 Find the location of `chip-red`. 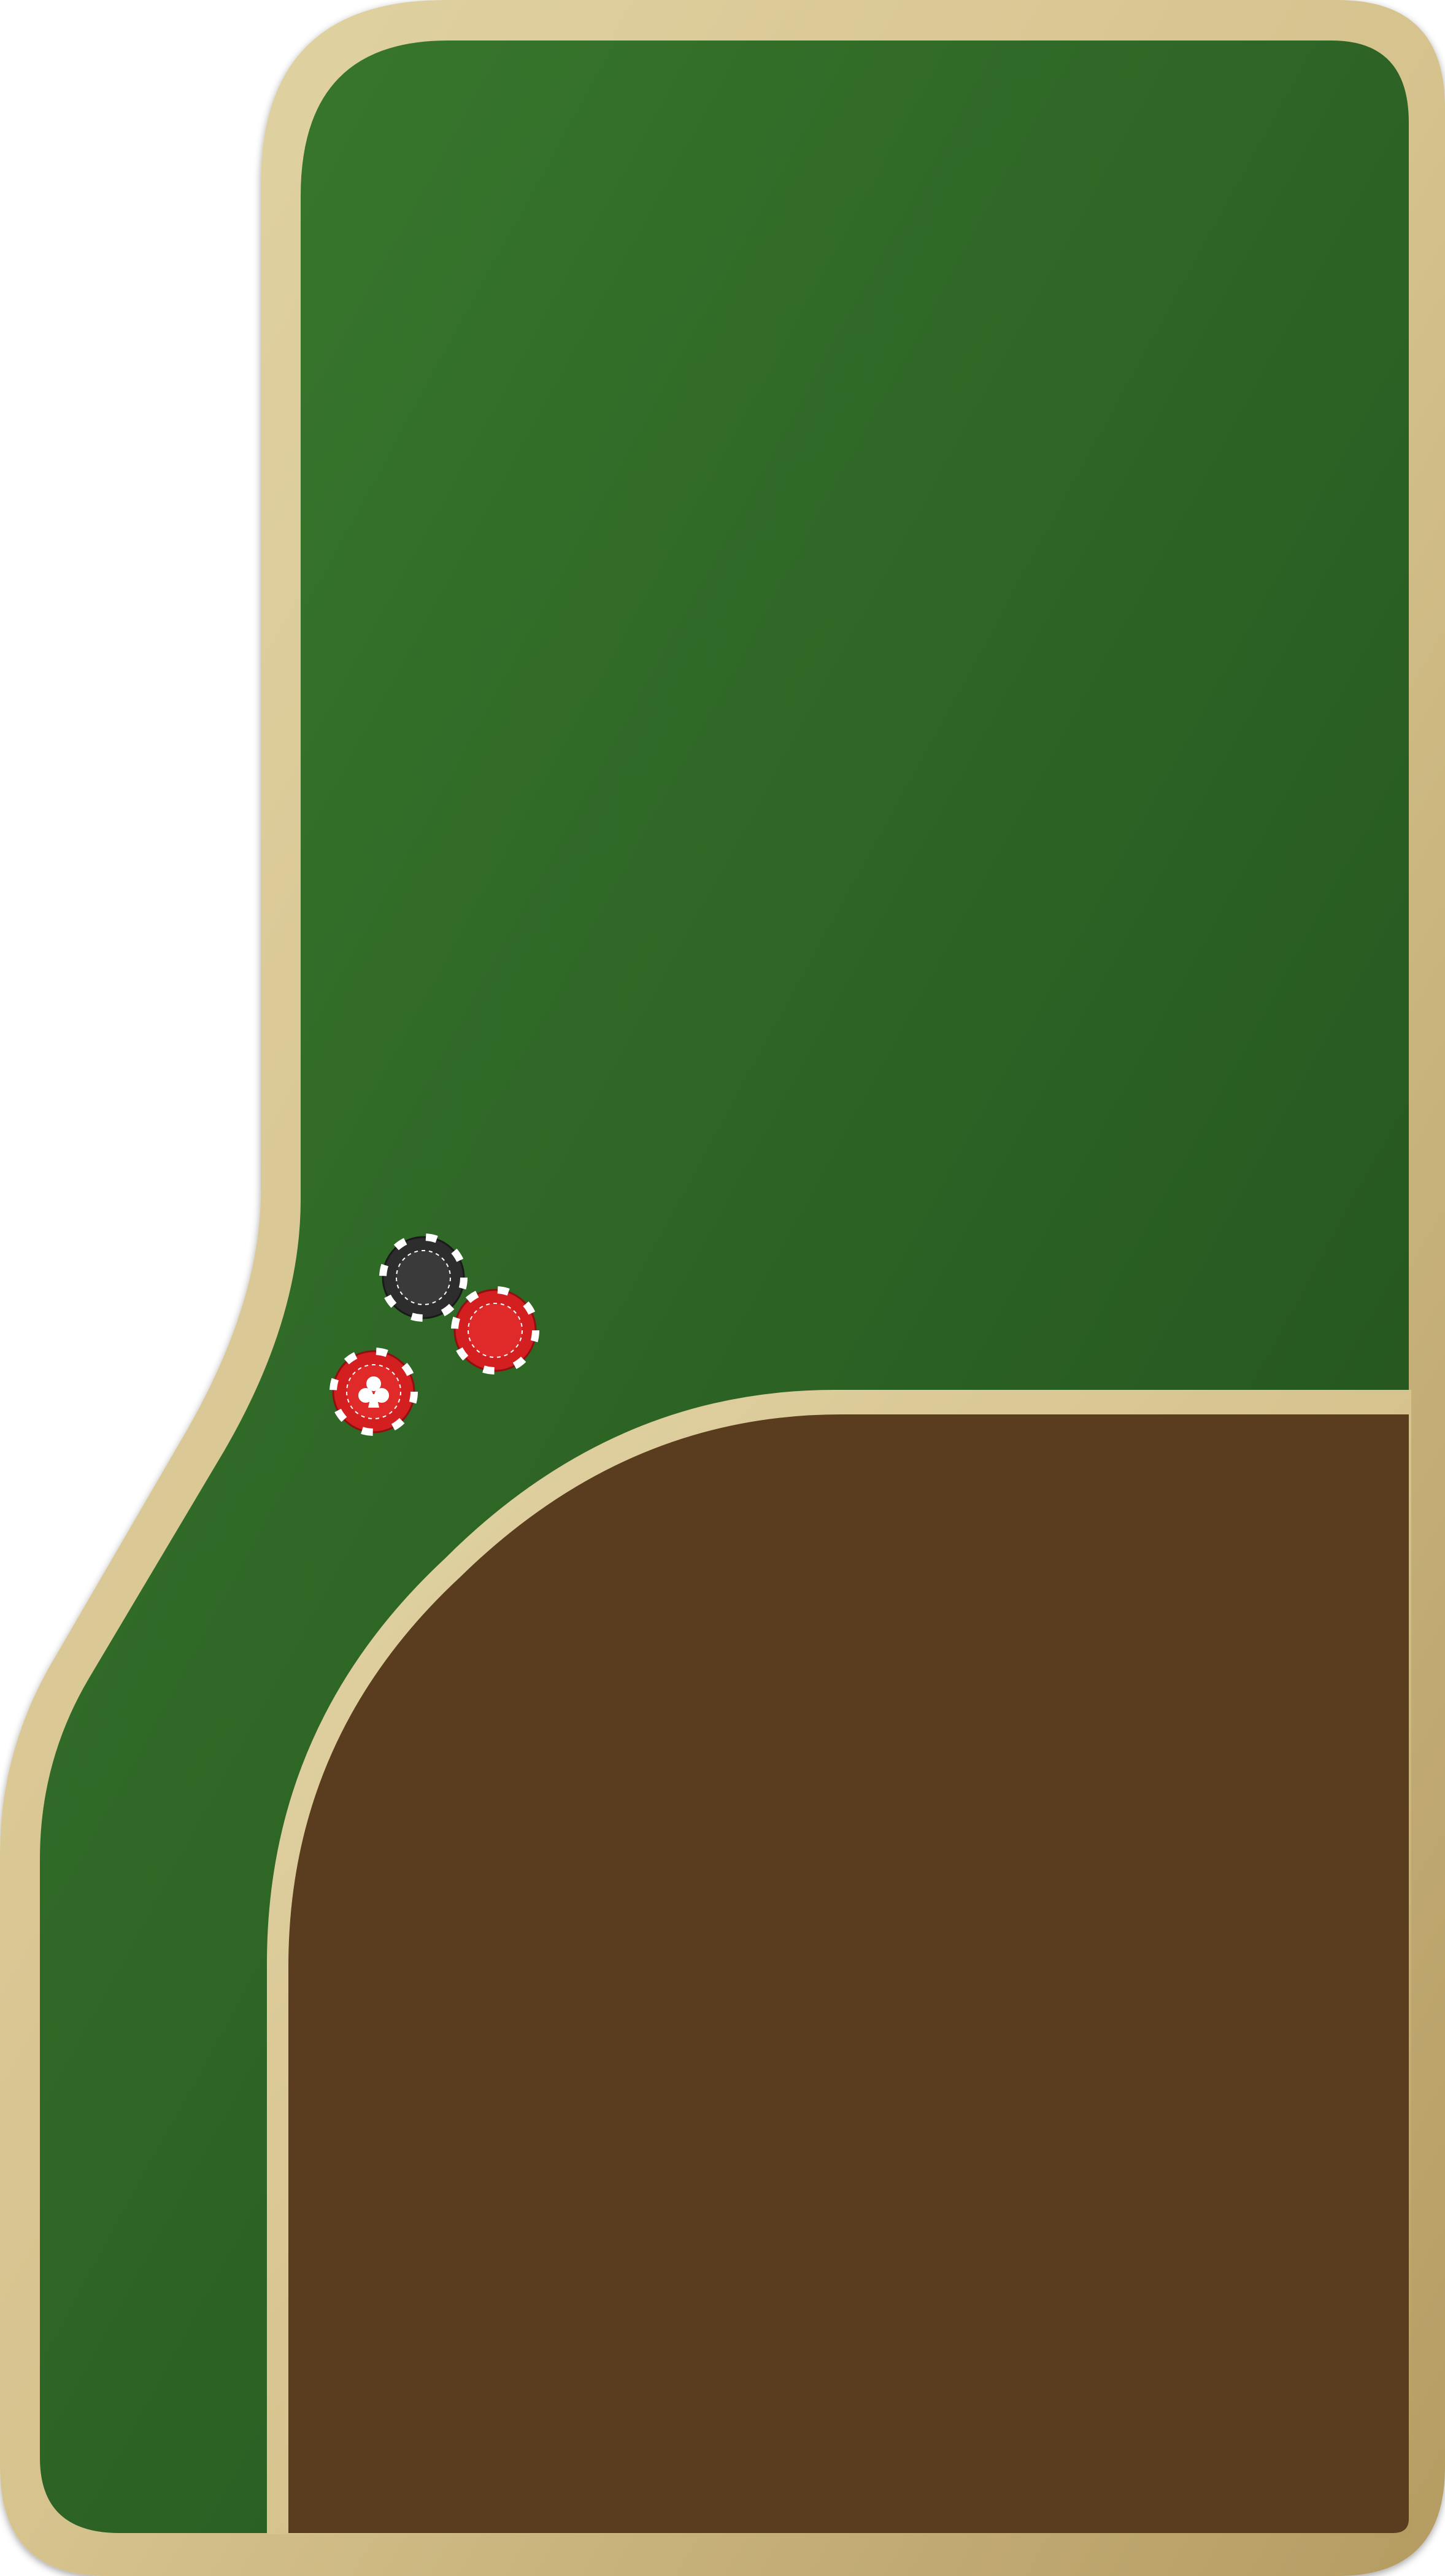

chip-red is located at coordinates (495, 1330).